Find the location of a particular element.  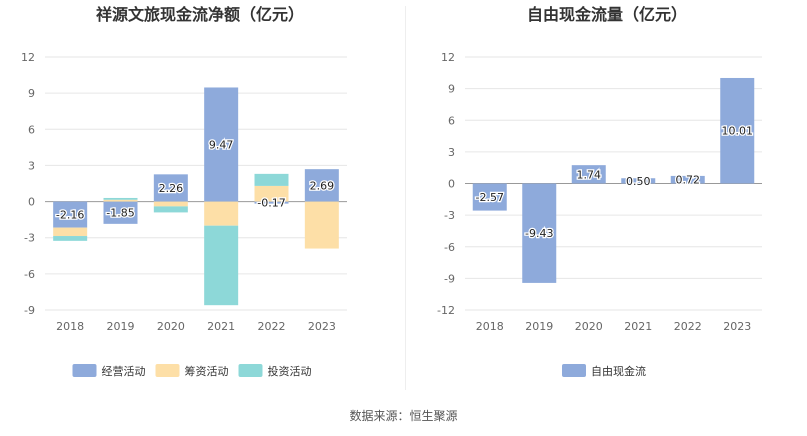

data-label: -2.16 is located at coordinates (70, 215).